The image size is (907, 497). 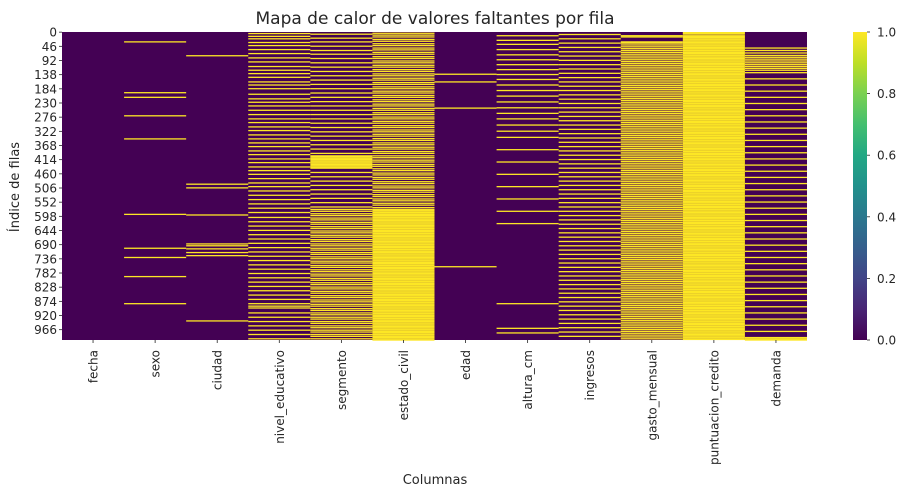 What do you see at coordinates (53, 33) in the screenshot?
I see `row-tick-label: 0` at bounding box center [53, 33].